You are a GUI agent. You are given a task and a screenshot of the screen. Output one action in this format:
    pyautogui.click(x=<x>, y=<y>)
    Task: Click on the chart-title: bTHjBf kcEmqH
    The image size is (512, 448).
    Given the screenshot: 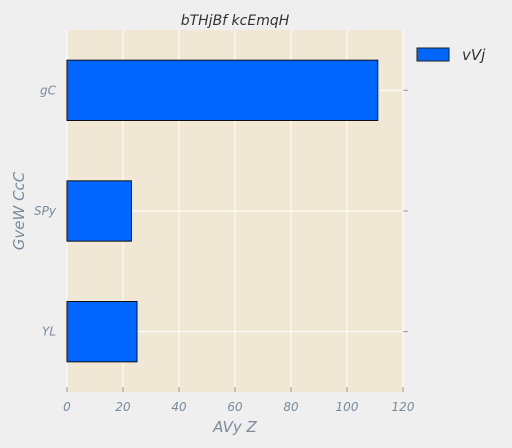 What is the action you would take?
    pyautogui.click(x=235, y=21)
    